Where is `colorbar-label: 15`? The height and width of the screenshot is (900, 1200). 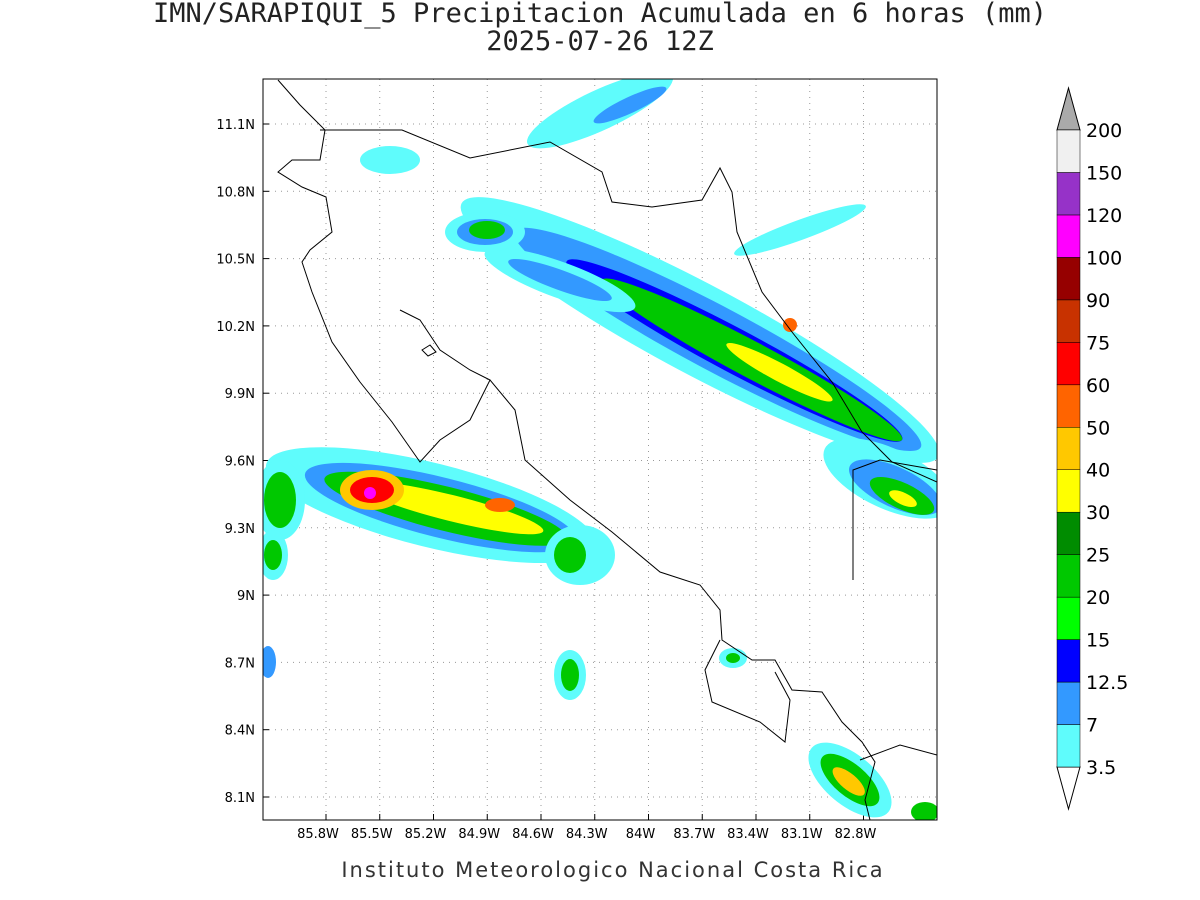
colorbar-label: 15 is located at coordinates (1098, 641).